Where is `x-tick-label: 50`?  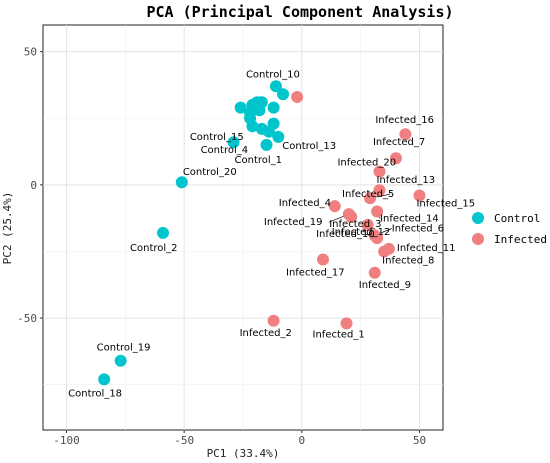
x-tick-label: 50 is located at coordinates (419, 440).